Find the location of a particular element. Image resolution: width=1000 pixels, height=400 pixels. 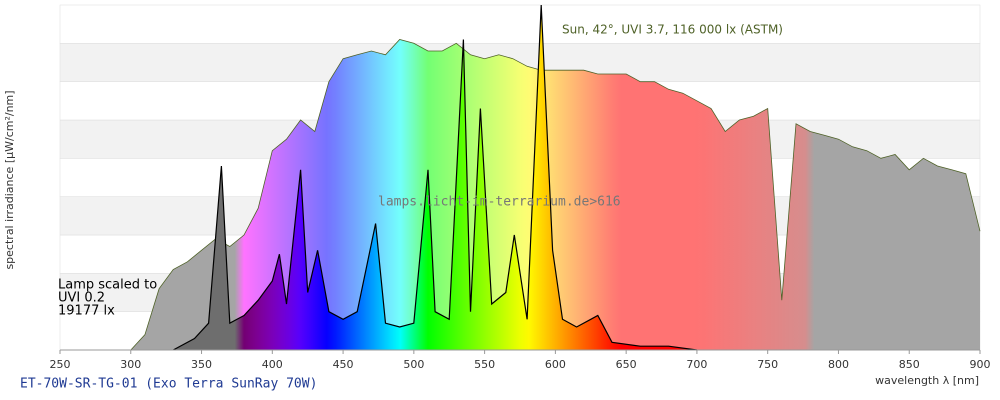

x-tick-label: 650 is located at coordinates (626, 364).